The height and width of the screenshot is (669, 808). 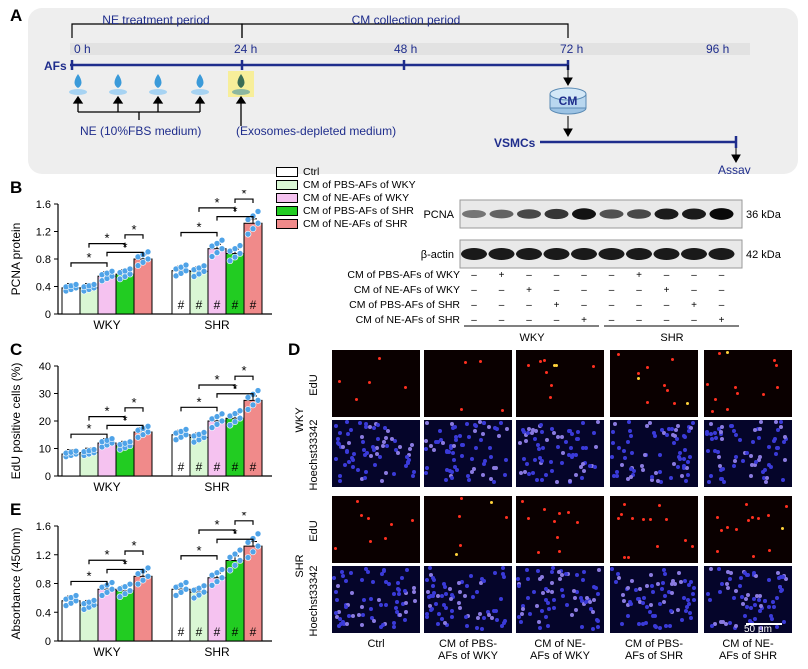 I want to click on hoechst-image, so click(x=748, y=599).